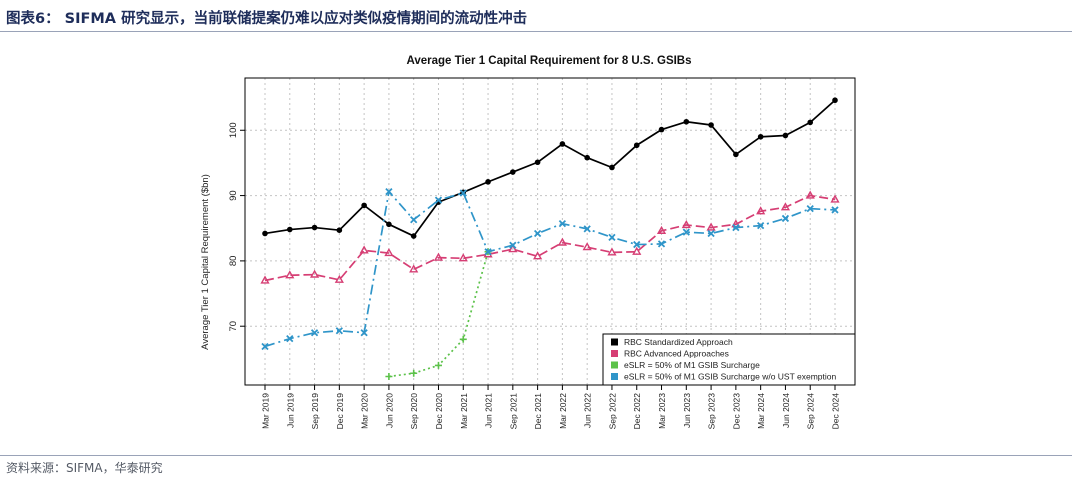  I want to click on x-tick-label: Dec 2024, so click(836, 411).